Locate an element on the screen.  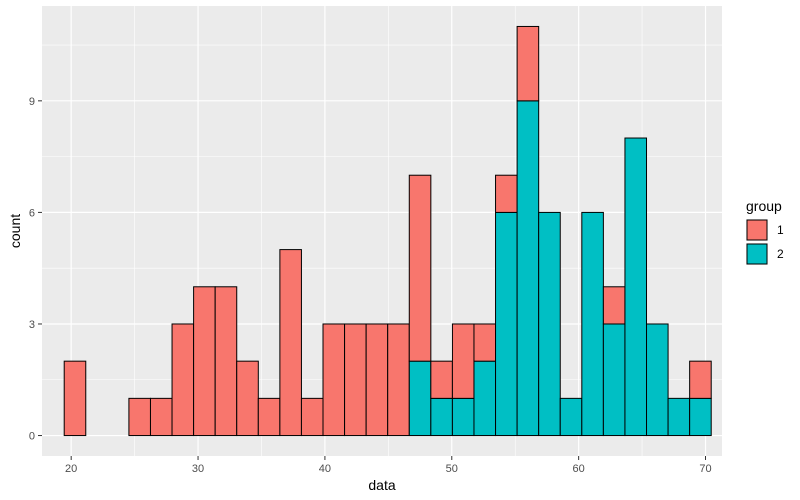
x-axis-title: data is located at coordinates (381, 485).